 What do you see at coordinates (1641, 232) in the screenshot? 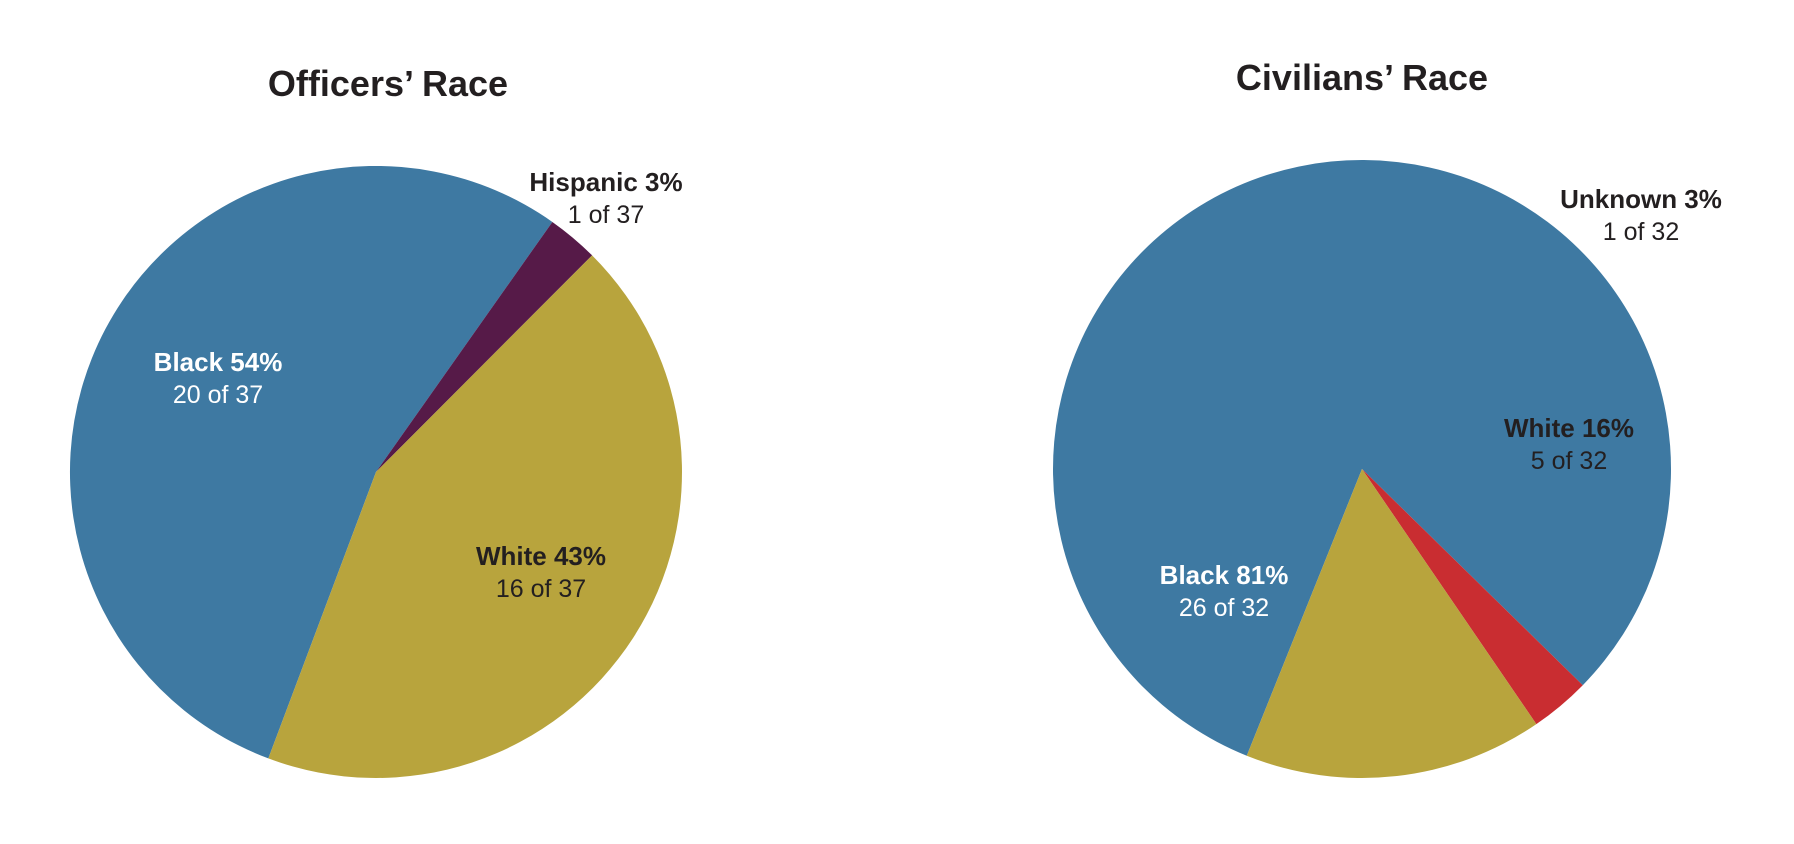
I see `civilians-label-unknown-count: 1 of 32` at bounding box center [1641, 232].